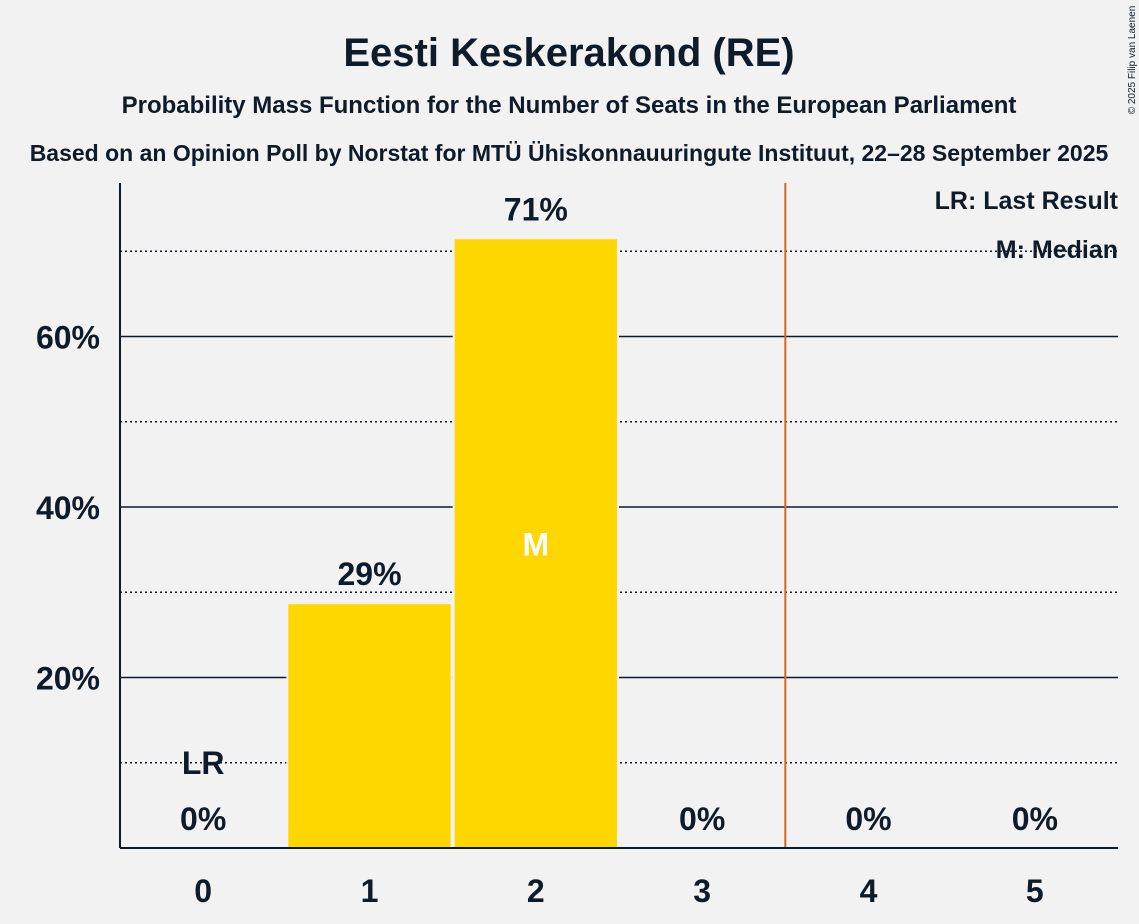  Describe the element at coordinates (1035, 819) in the screenshot. I see `value-label-5: 0%` at that location.